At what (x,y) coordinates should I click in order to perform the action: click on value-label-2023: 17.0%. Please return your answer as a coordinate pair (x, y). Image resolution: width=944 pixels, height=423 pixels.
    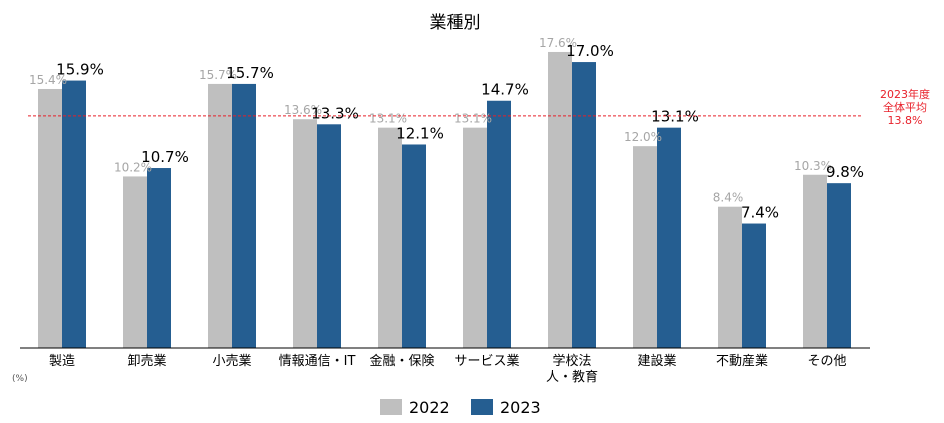
    Looking at the image, I should click on (590, 51).